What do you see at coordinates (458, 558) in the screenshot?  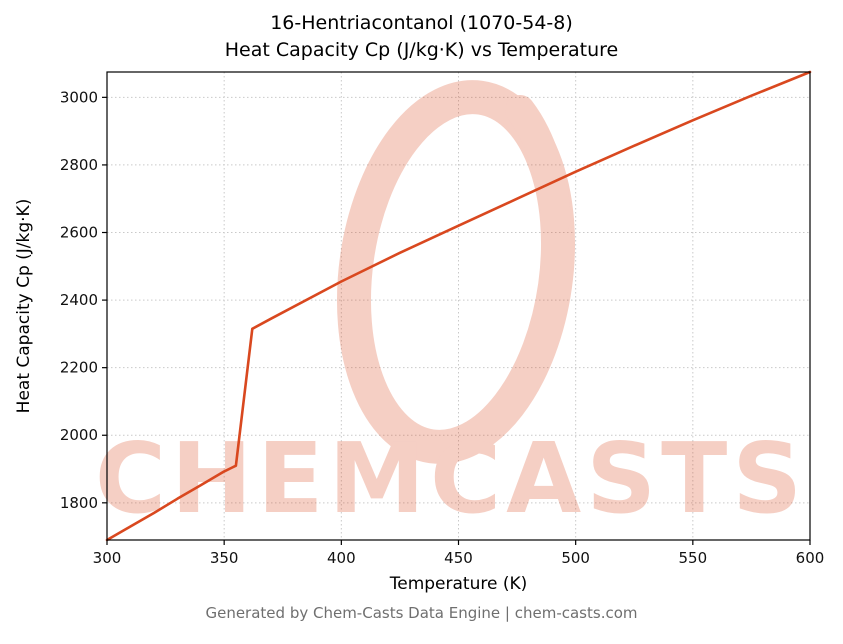 I see `x-tick-label: 450` at bounding box center [458, 558].